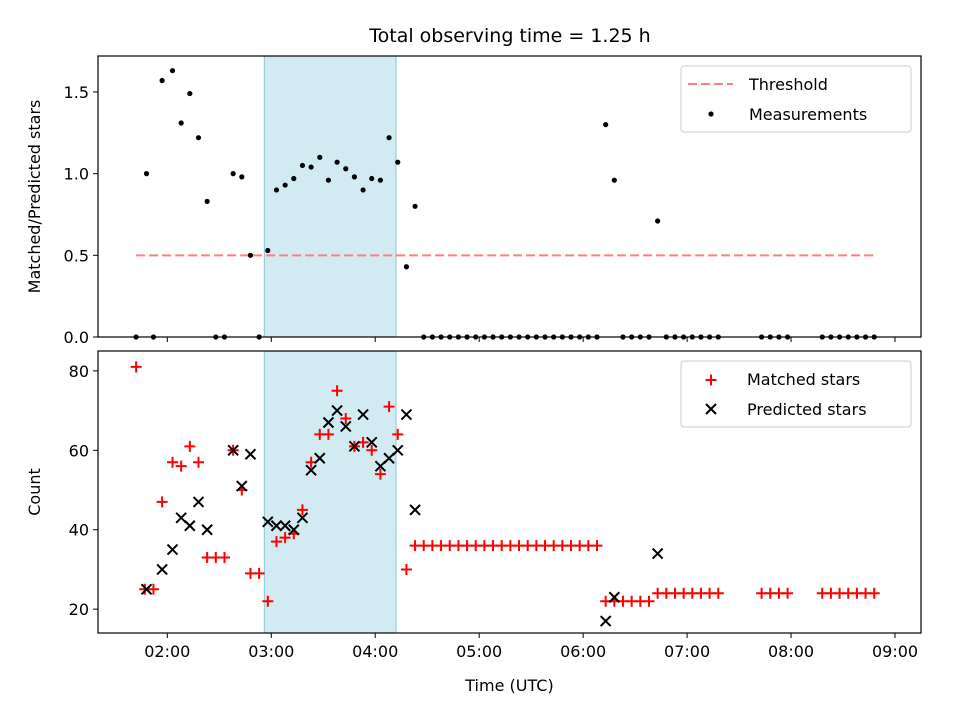  I want to click on x-tick-label: 09:00, so click(895, 651).